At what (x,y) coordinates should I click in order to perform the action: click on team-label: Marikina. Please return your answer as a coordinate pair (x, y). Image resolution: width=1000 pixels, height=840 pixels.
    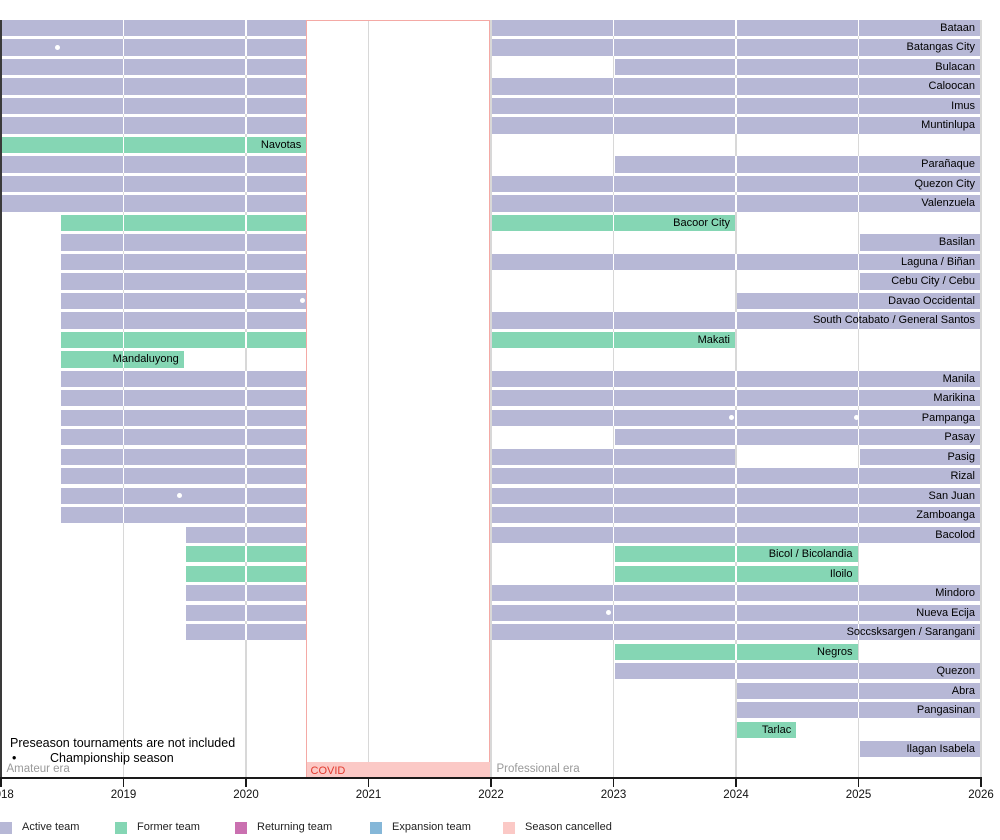
    Looking at the image, I should click on (954, 398).